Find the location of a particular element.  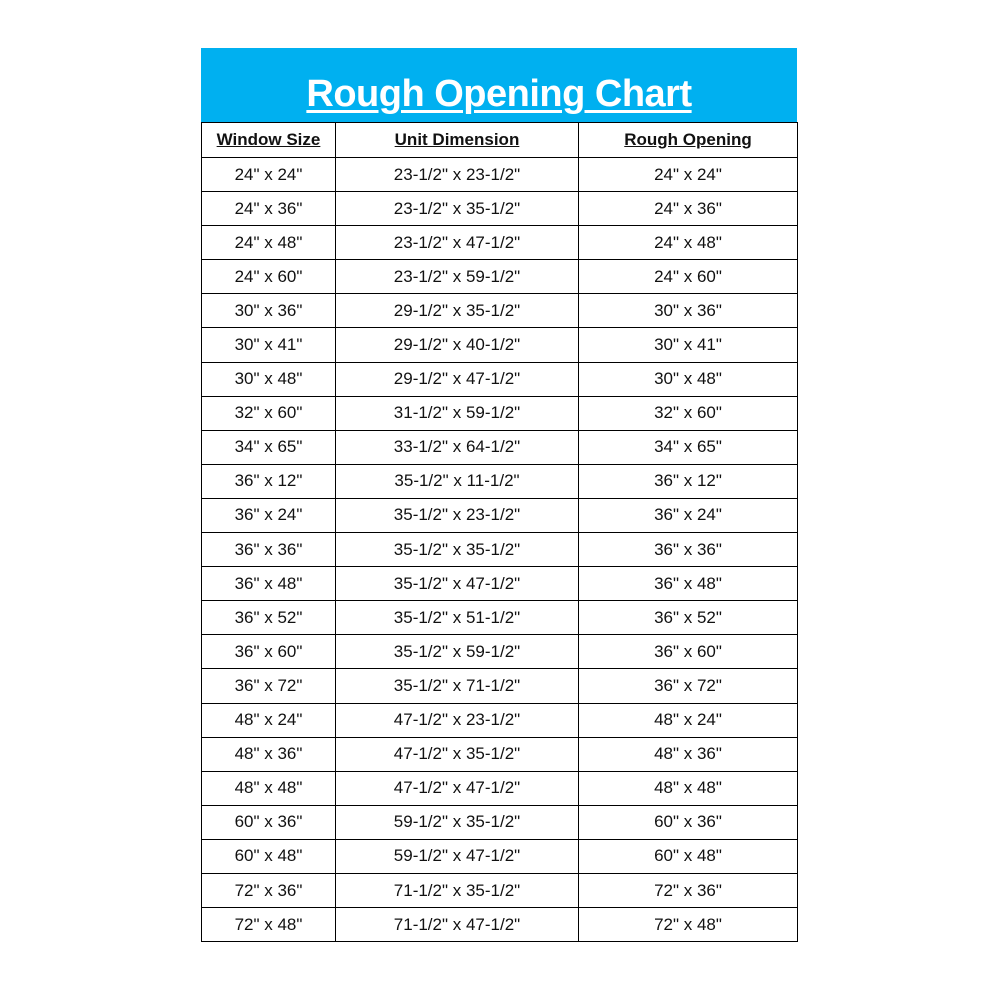

window-size-cell: 36" x 12" is located at coordinates (268, 481).